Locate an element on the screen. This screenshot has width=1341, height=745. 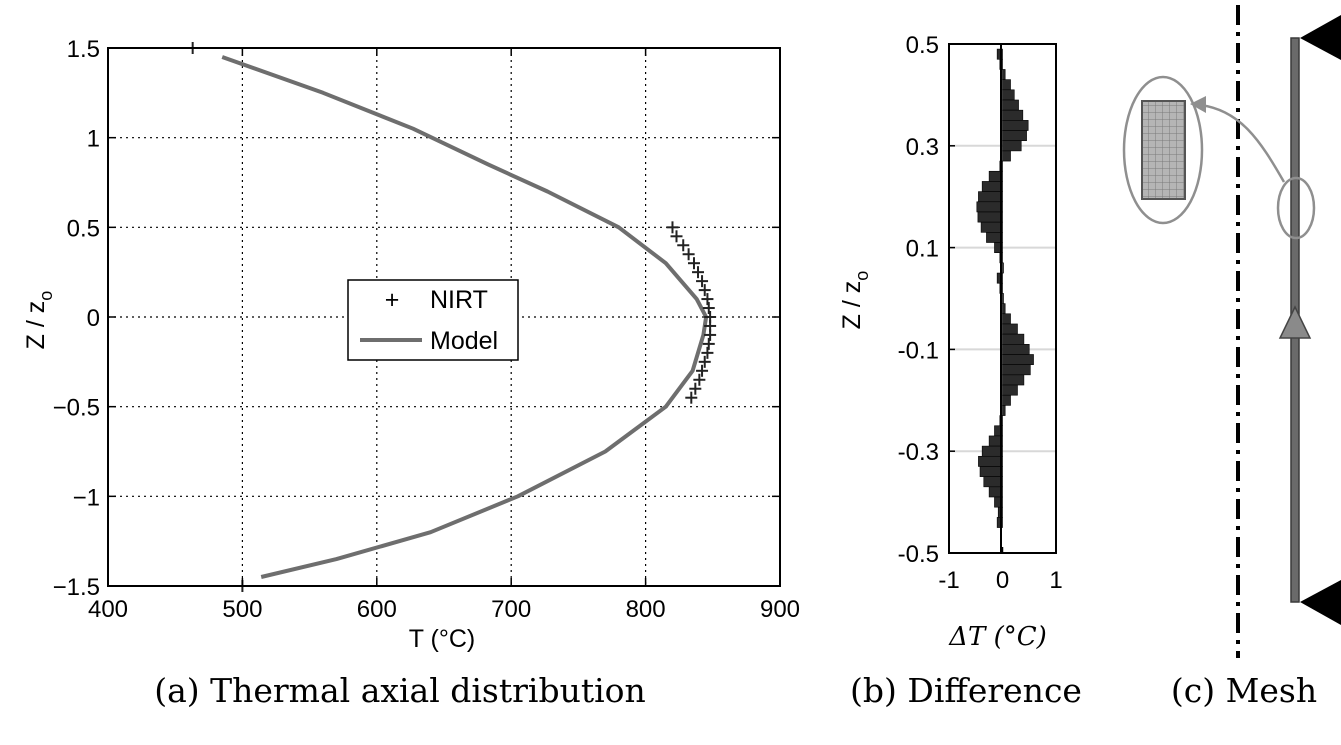
y-axis-label-a: Z / zo is located at coordinates (39, 320).